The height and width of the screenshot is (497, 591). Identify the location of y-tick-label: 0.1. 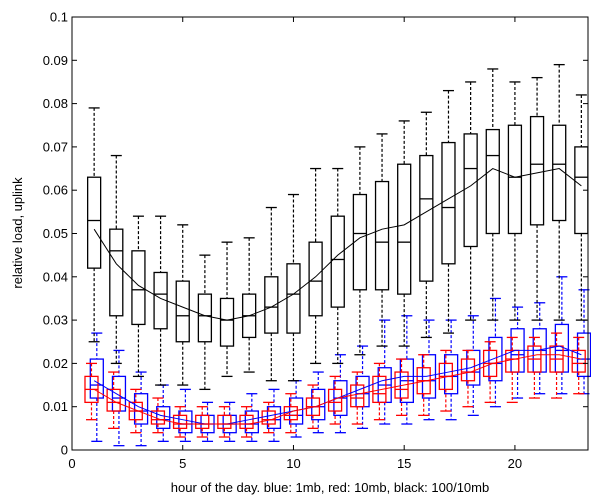
(59, 17).